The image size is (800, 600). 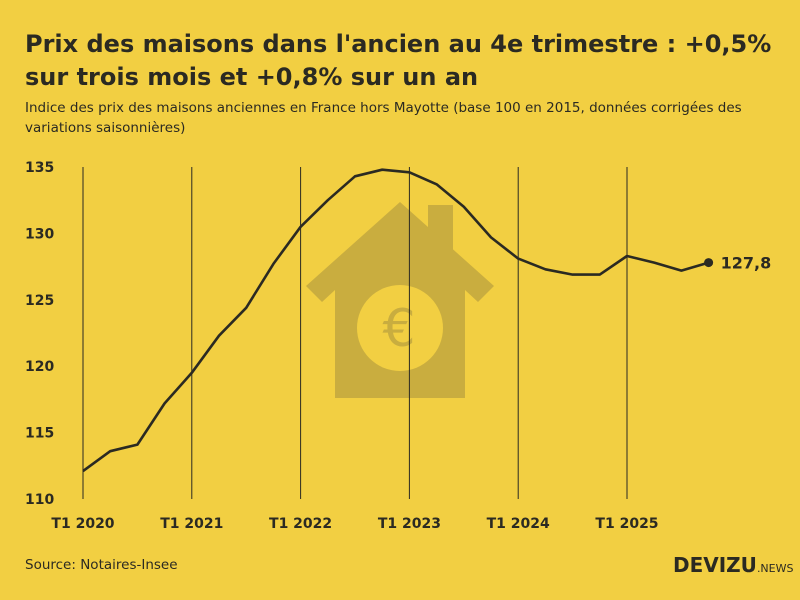 I want to click on last-value-label: 127,8, so click(x=746, y=263).